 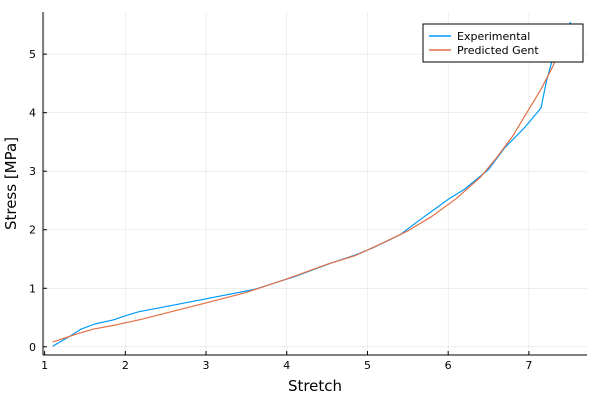 What do you see at coordinates (32, 288) in the screenshot?
I see `y-tick-label: 1` at bounding box center [32, 288].